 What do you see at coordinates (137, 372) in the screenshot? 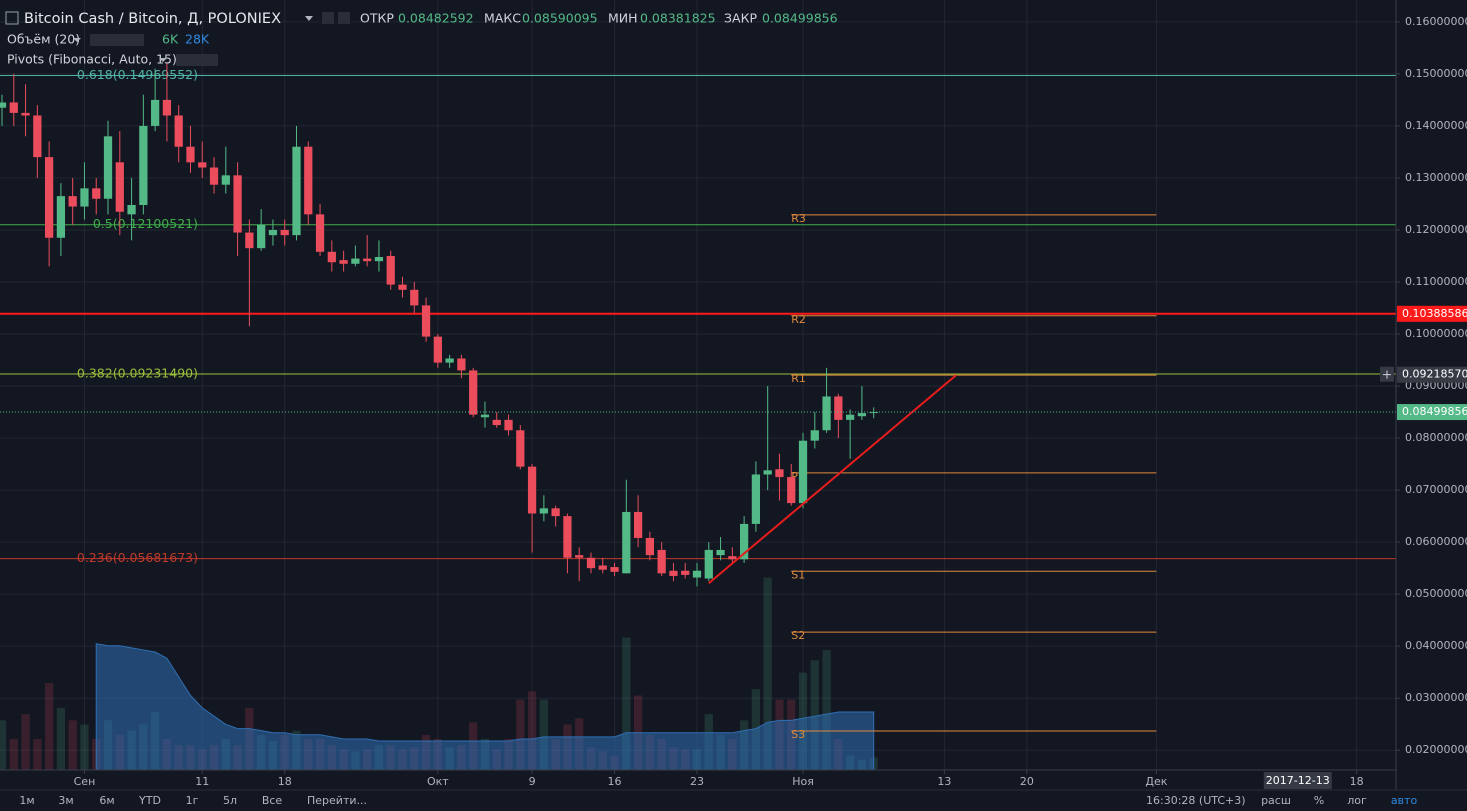
I see `fib-label: 0.382(0.09231490)` at bounding box center [137, 372].